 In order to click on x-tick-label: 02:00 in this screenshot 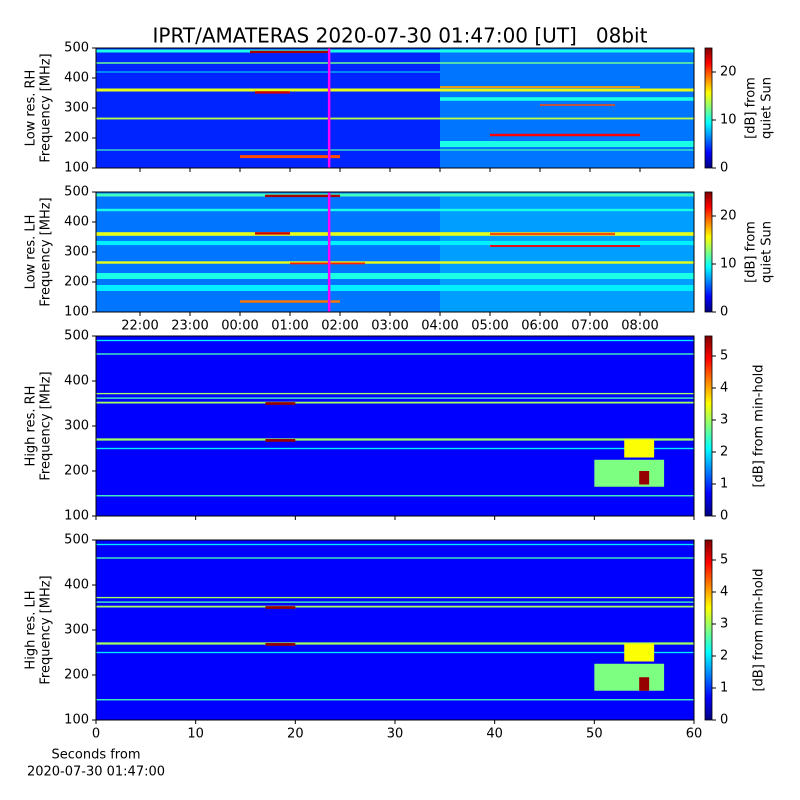, I will do `click(339, 326)`.